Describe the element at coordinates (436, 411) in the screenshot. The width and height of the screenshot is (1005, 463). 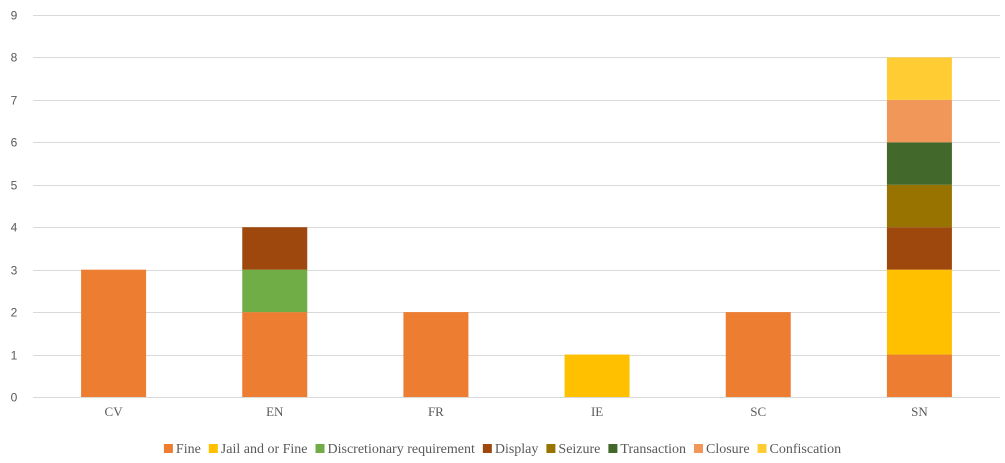
I see `x-category-label: FR` at that location.